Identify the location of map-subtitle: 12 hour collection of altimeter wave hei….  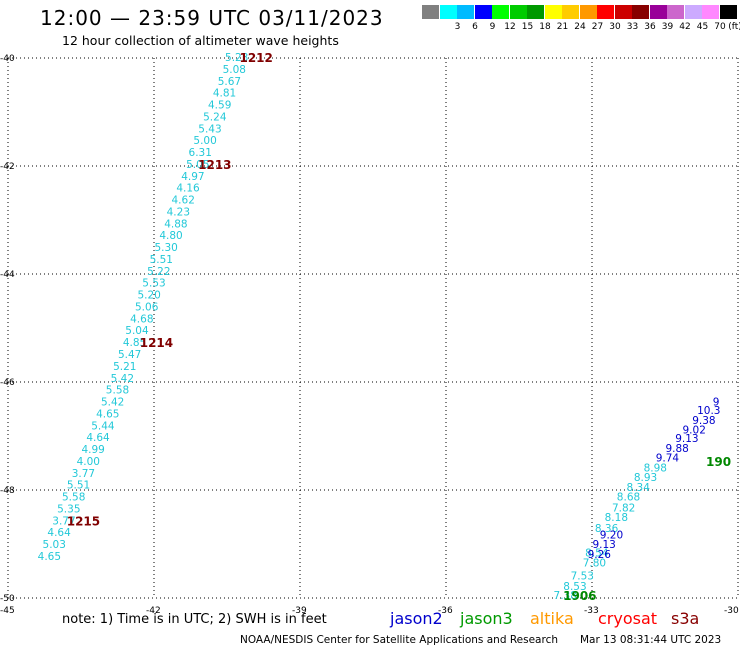
(200, 40).